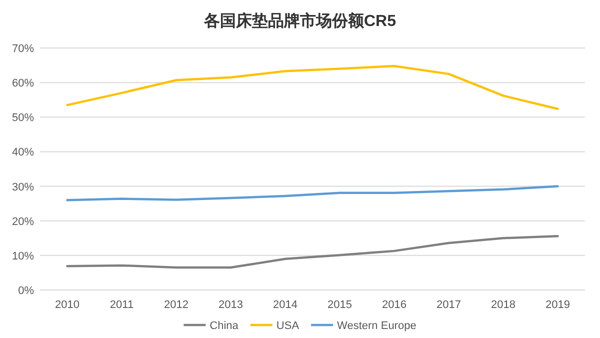 This screenshot has width=600, height=338. I want to click on legend-label: Western Europe, so click(376, 326).